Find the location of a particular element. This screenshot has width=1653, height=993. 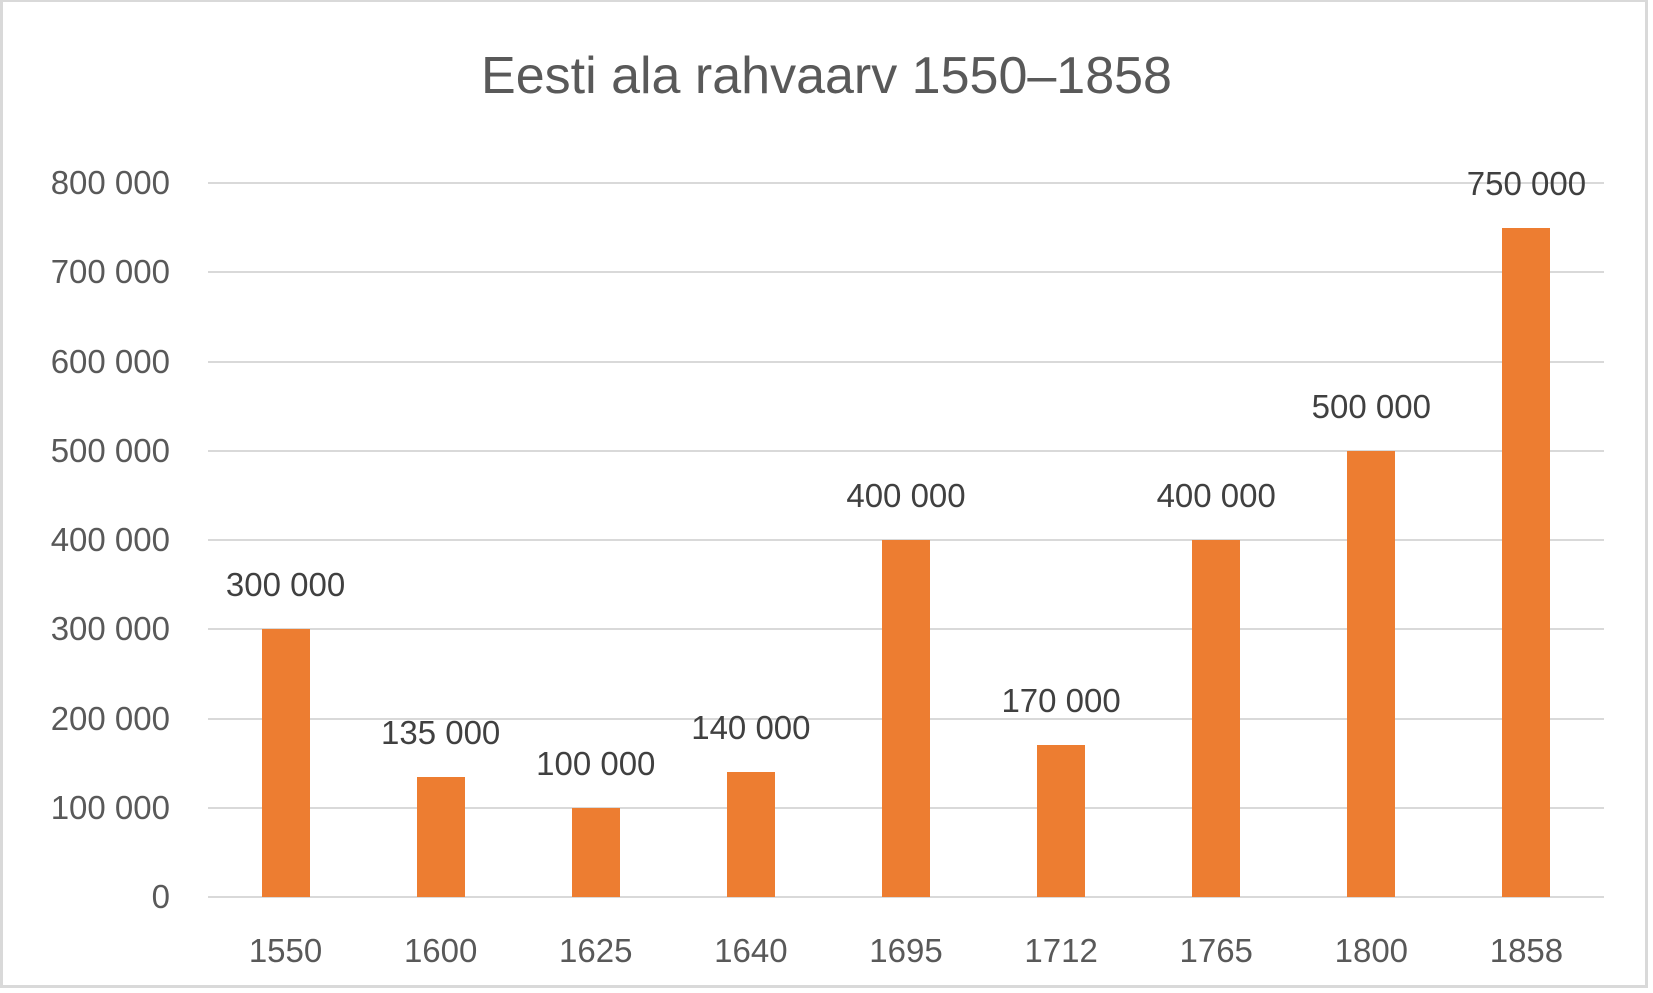

x-axis-tick-label: 1765 is located at coordinates (1216, 950).